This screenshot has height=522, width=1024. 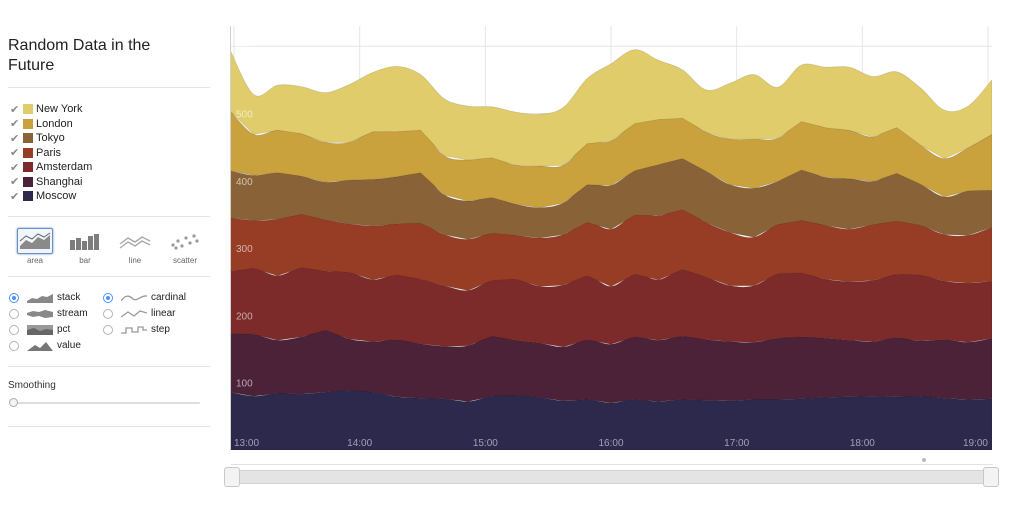 I want to click on x-tick-label: 16:00, so click(x=610, y=443).